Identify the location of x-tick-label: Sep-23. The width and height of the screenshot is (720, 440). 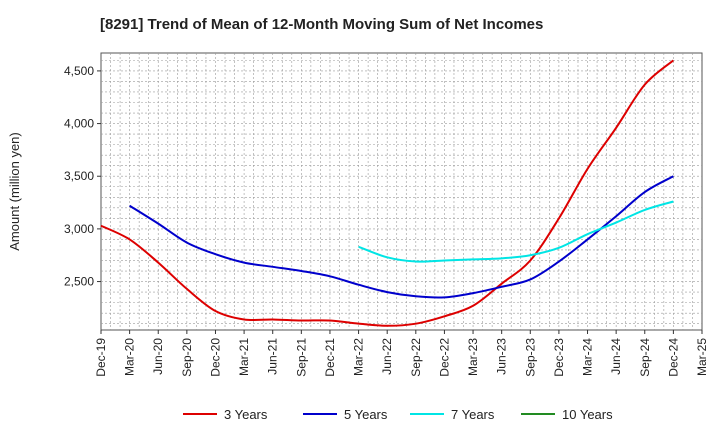
(530, 357).